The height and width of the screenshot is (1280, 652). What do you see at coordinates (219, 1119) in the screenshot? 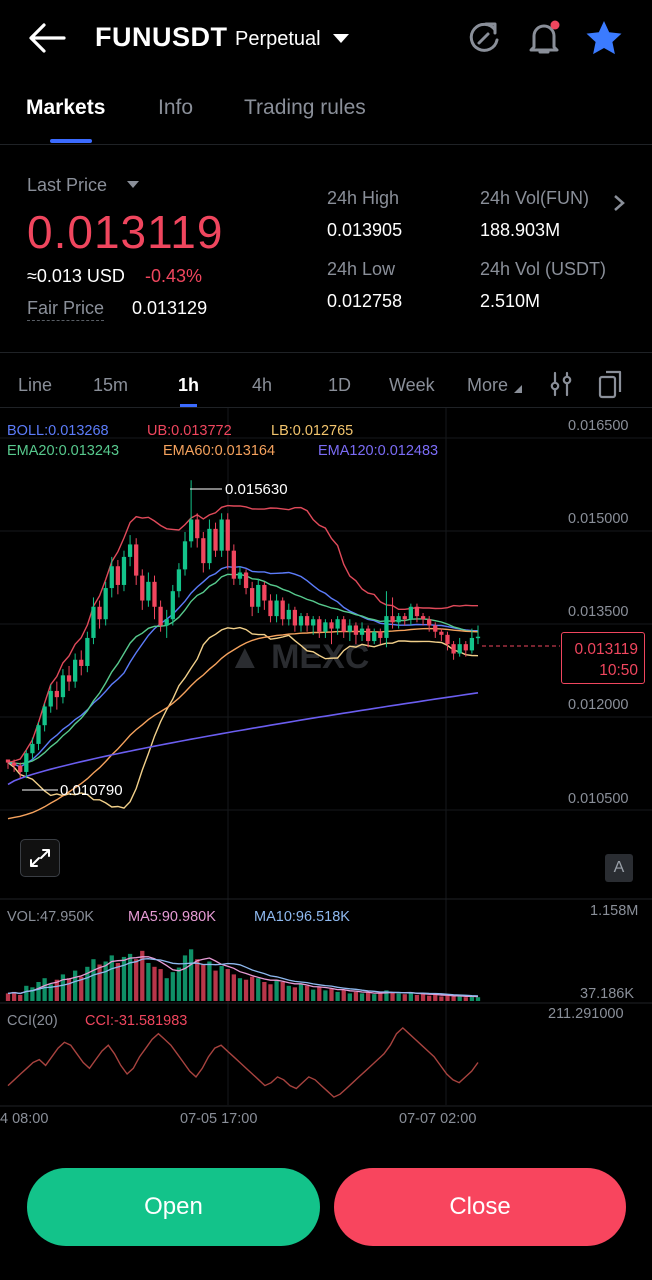
I see `x-tick: 07-05 17:00` at bounding box center [219, 1119].